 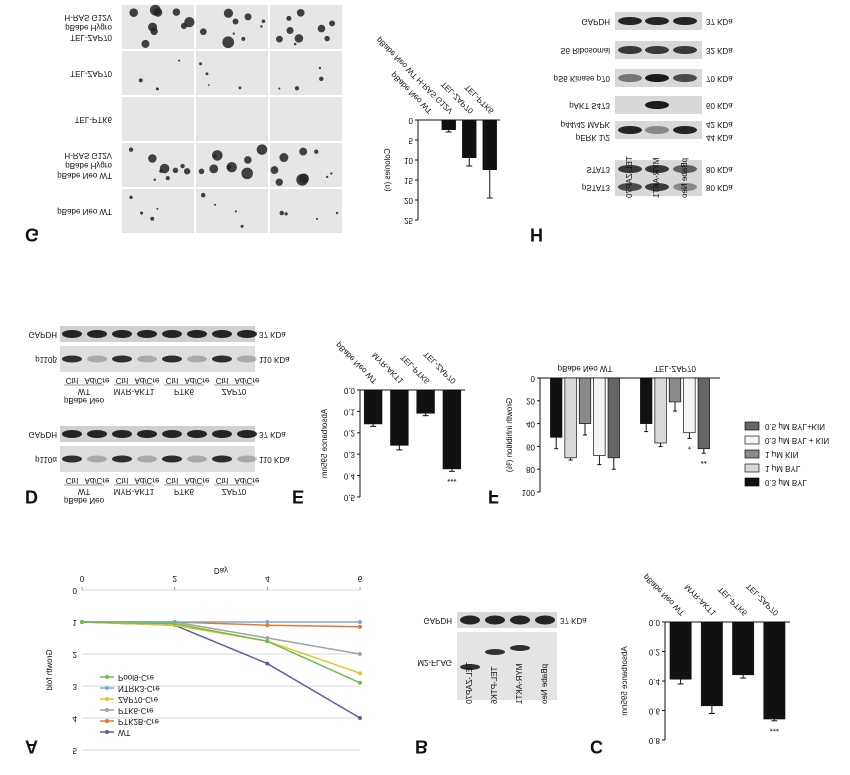 What do you see at coordinates (356, 362) in the screenshot?
I see `x-tick-label: pBabe Neo WT` at bounding box center [356, 362].